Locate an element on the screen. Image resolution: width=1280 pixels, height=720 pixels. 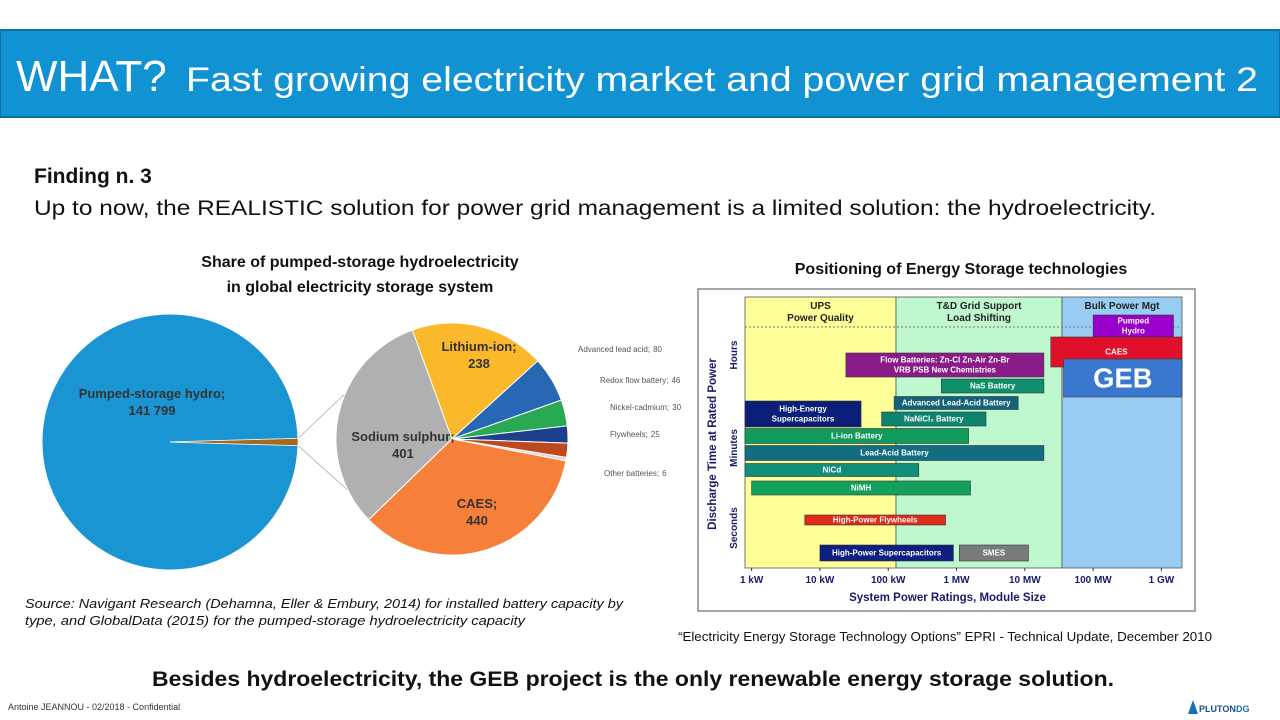
slice-label: Nickel-cadmium; 30 is located at coordinates (646, 407).